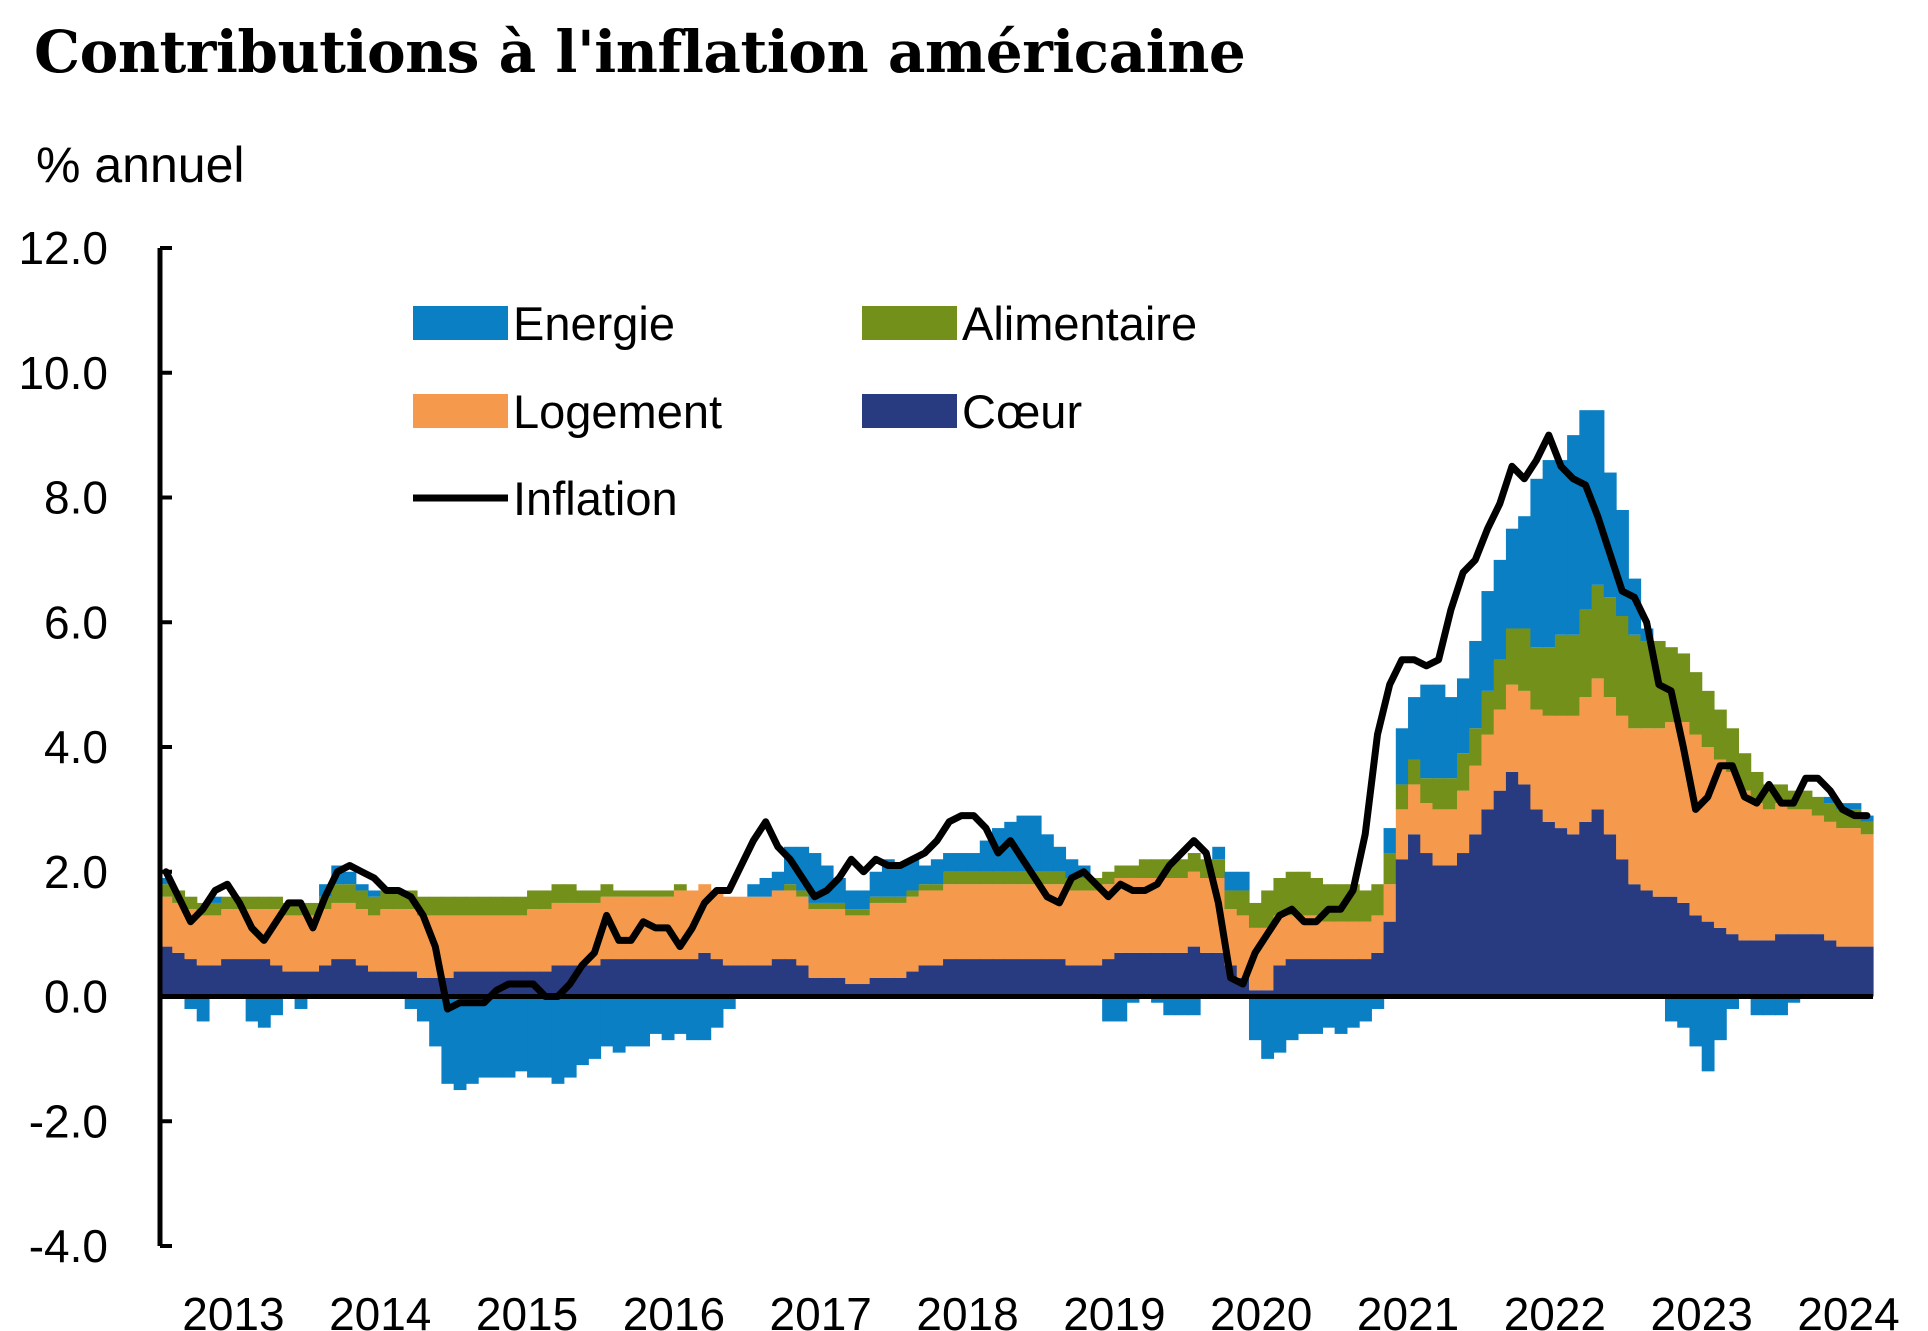  What do you see at coordinates (76, 997) in the screenshot?
I see `y-tick-label: 0.0` at bounding box center [76, 997].